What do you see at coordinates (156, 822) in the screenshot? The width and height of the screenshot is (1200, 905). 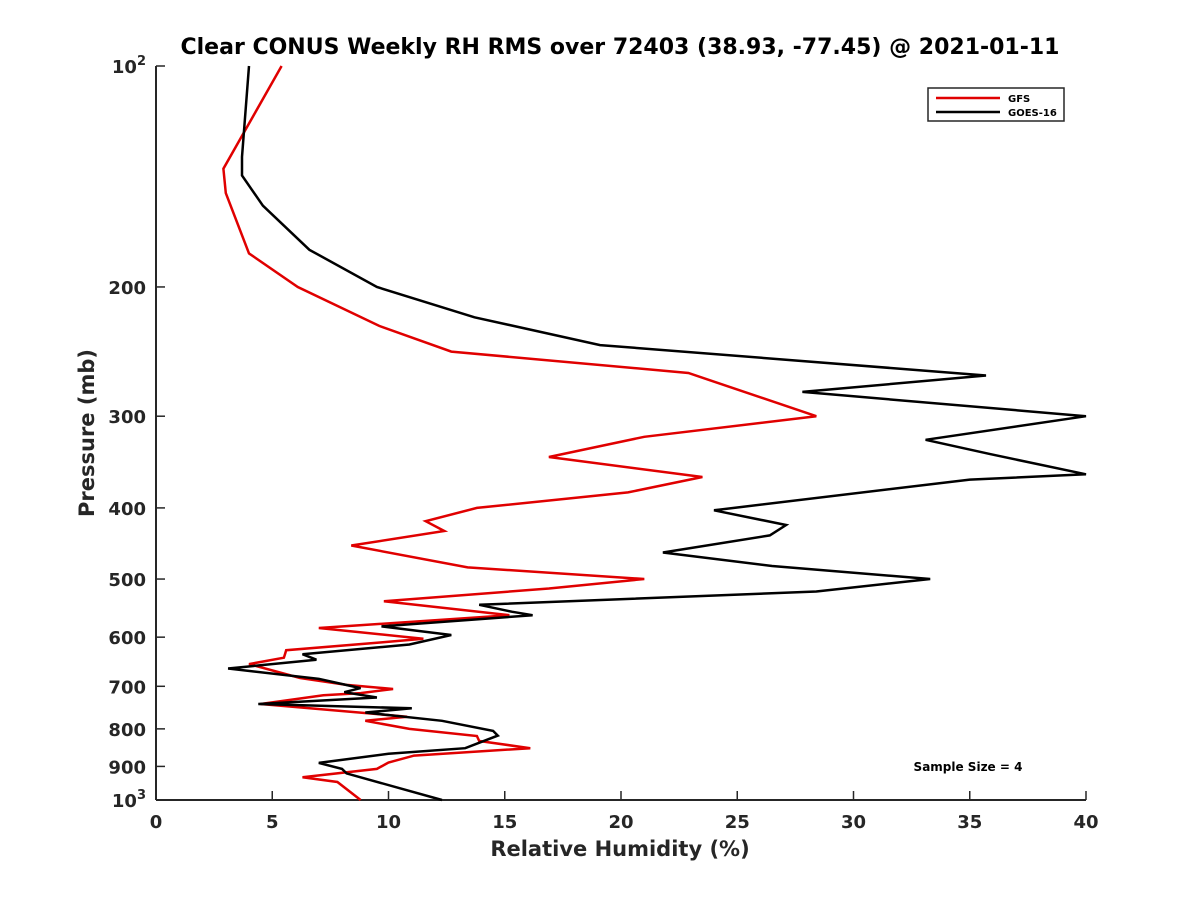 I see `x-tick-label: 0` at bounding box center [156, 822].